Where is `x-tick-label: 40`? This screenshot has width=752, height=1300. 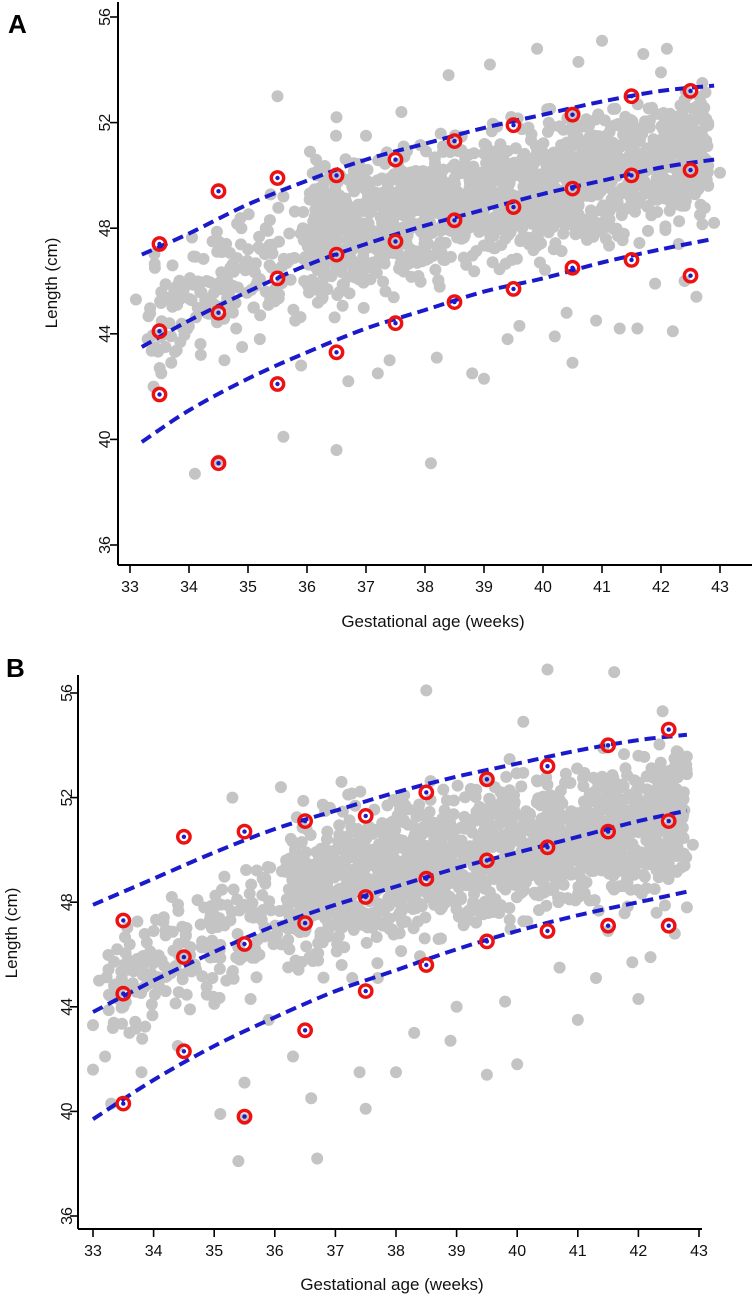 x-tick-label: 40 is located at coordinates (543, 587).